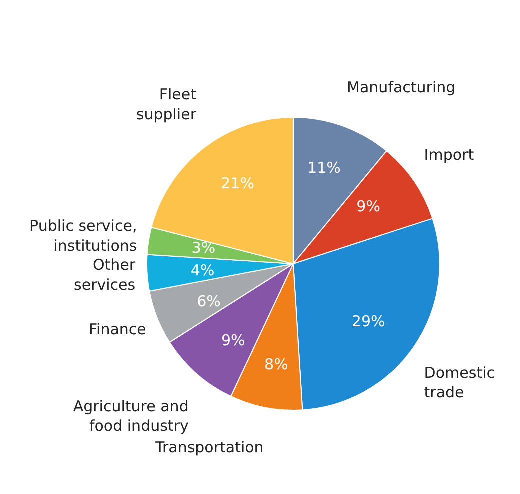 The width and height of the screenshot is (520, 494). What do you see at coordinates (117, 329) in the screenshot?
I see `slice-label: Finance` at bounding box center [117, 329].